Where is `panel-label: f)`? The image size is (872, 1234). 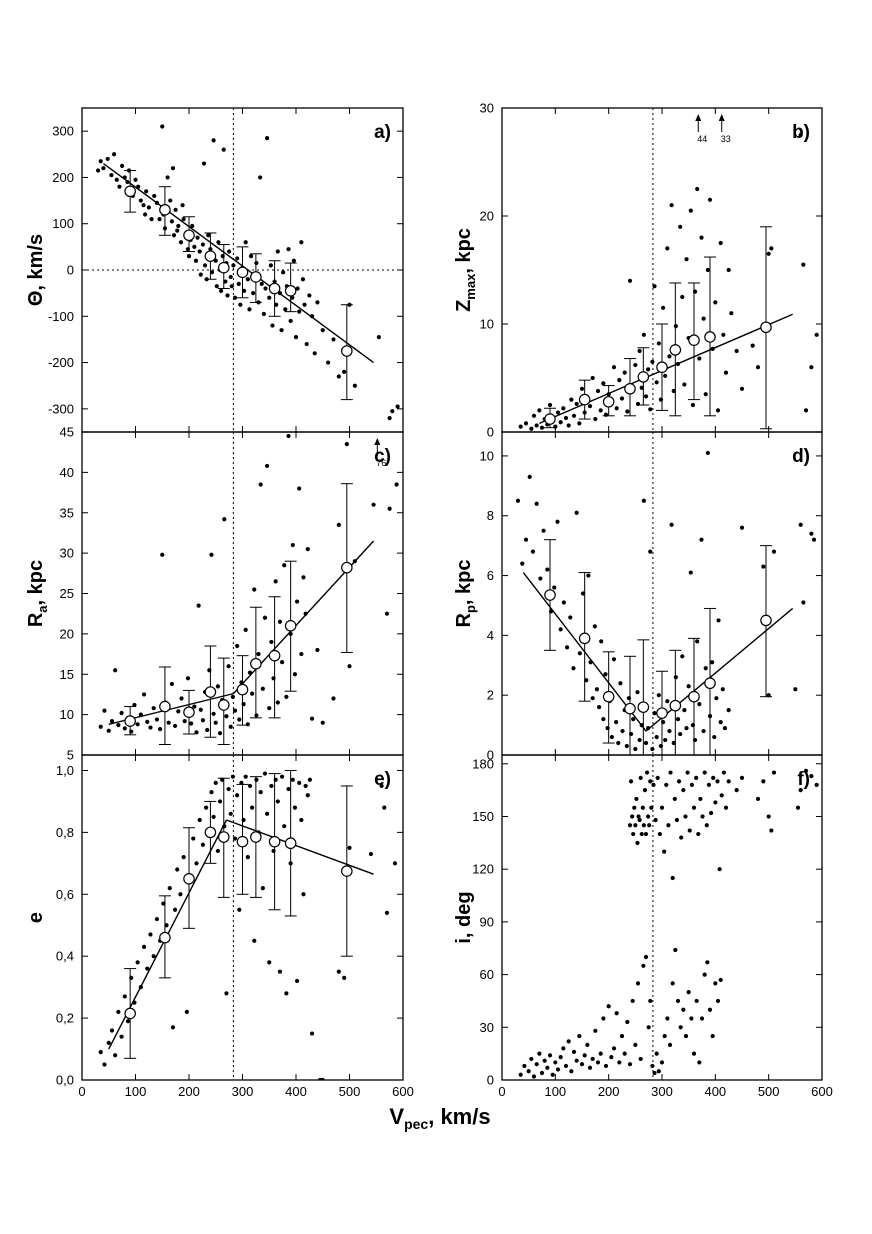
panel-label: f) is located at coordinates (803, 779).